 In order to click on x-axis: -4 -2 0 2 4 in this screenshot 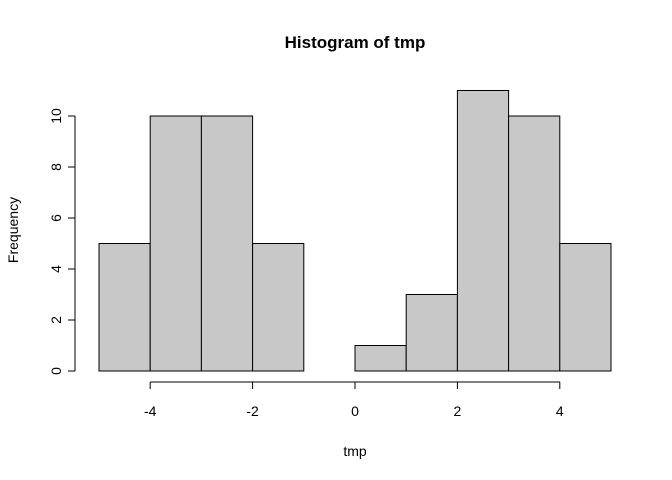, I will do `click(354, 400)`.